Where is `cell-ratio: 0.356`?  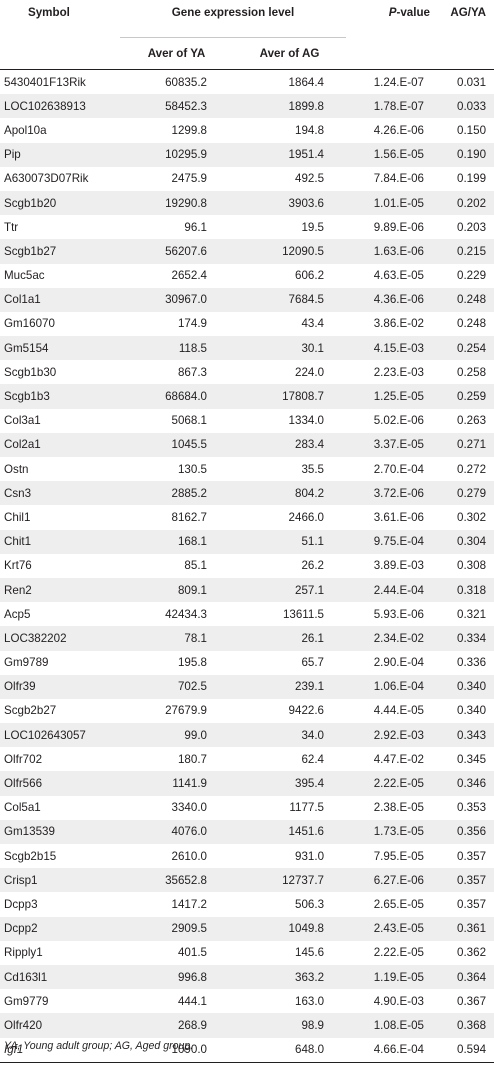
cell-ratio: 0.356 is located at coordinates (463, 831).